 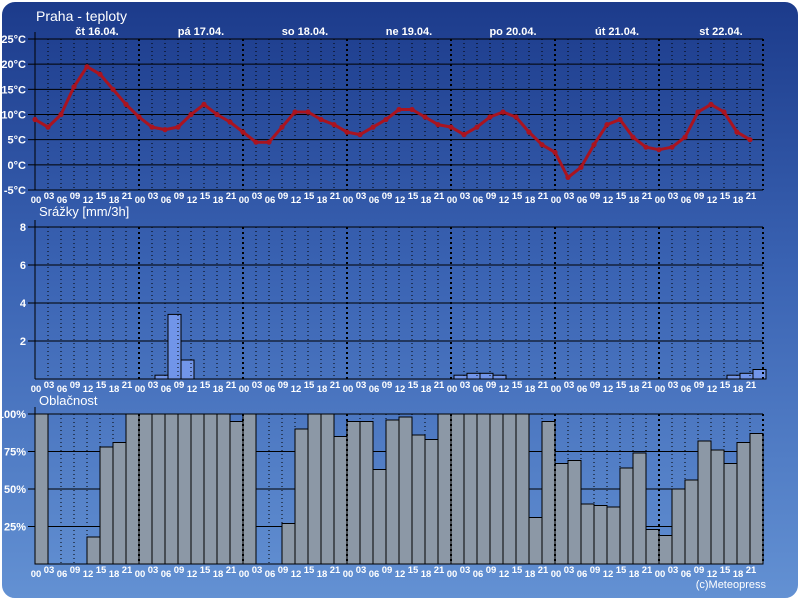 I want to click on cloudiness-y-tick-label: 75%, so click(x=15, y=453).